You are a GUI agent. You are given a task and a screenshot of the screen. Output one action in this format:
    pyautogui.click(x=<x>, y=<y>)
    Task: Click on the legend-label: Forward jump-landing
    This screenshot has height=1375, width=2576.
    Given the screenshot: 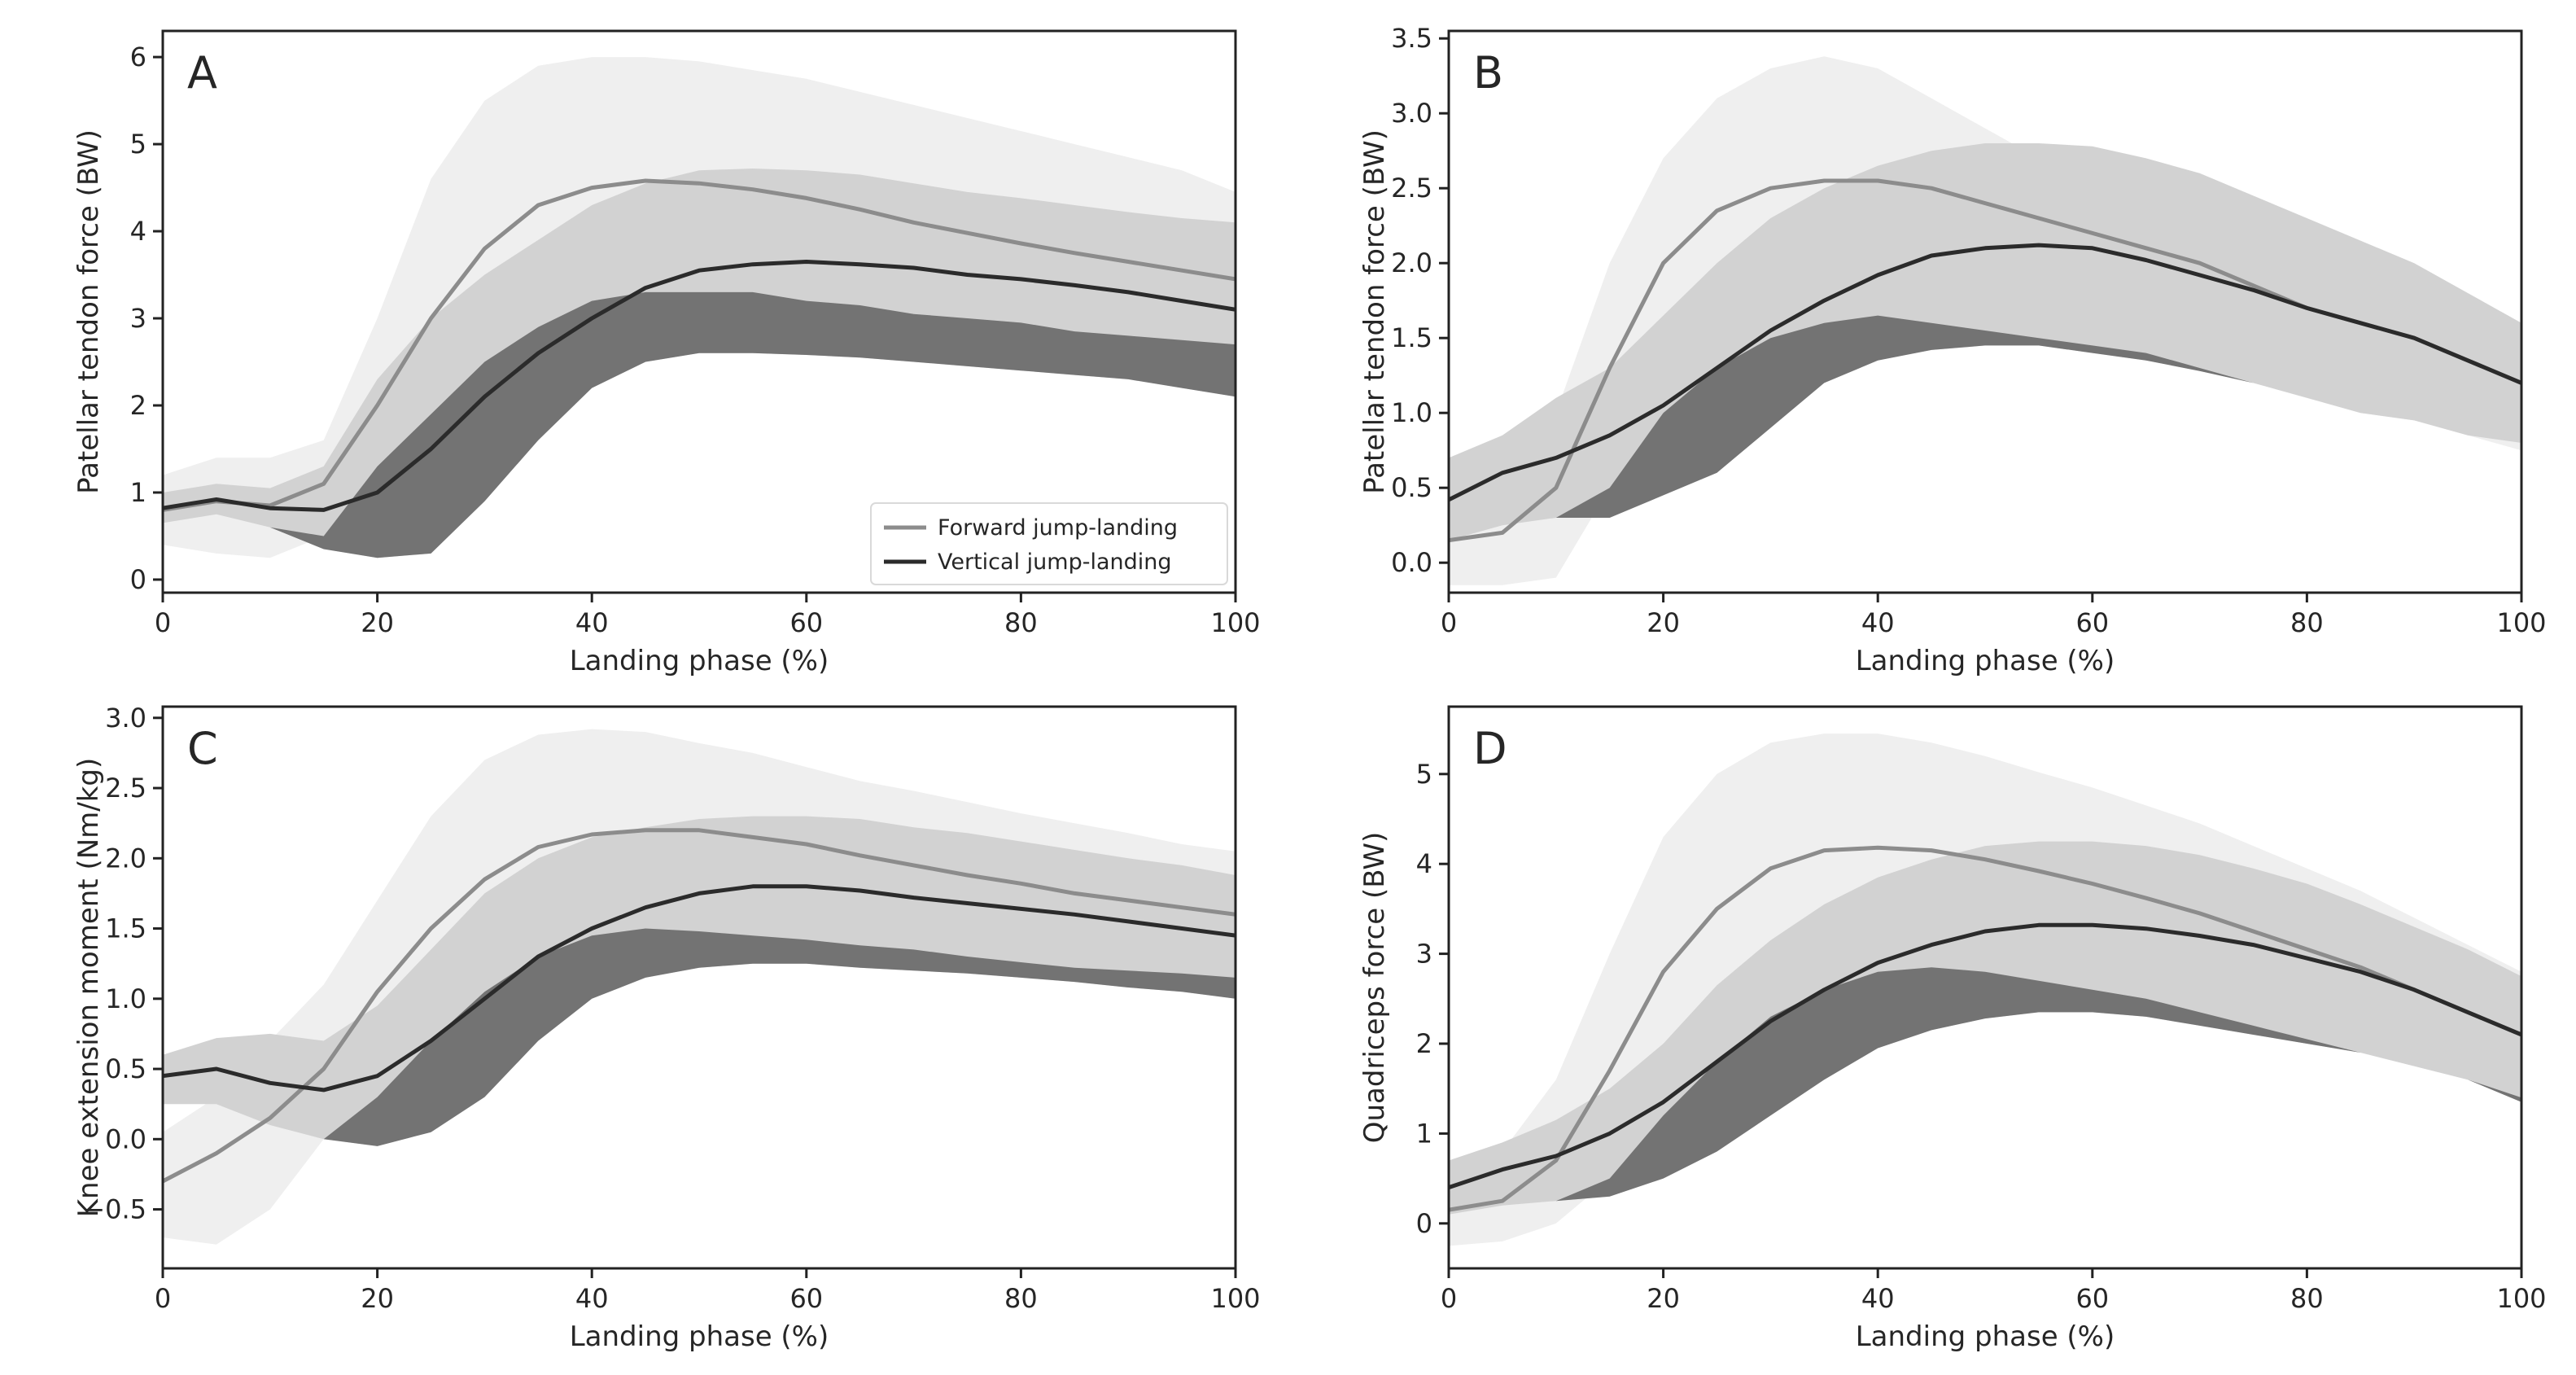 What is the action you would take?
    pyautogui.click(x=1058, y=528)
    